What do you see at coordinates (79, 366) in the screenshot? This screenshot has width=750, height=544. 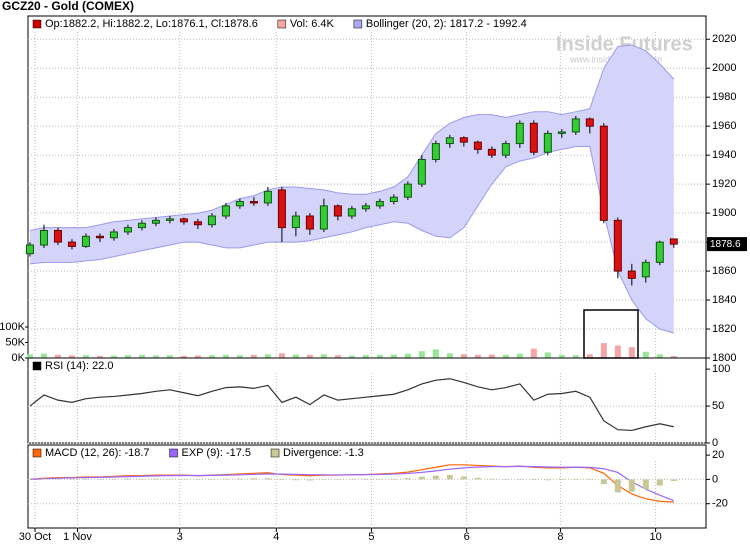 I see `legend-label: RSI (14): 22.0` at bounding box center [79, 366].